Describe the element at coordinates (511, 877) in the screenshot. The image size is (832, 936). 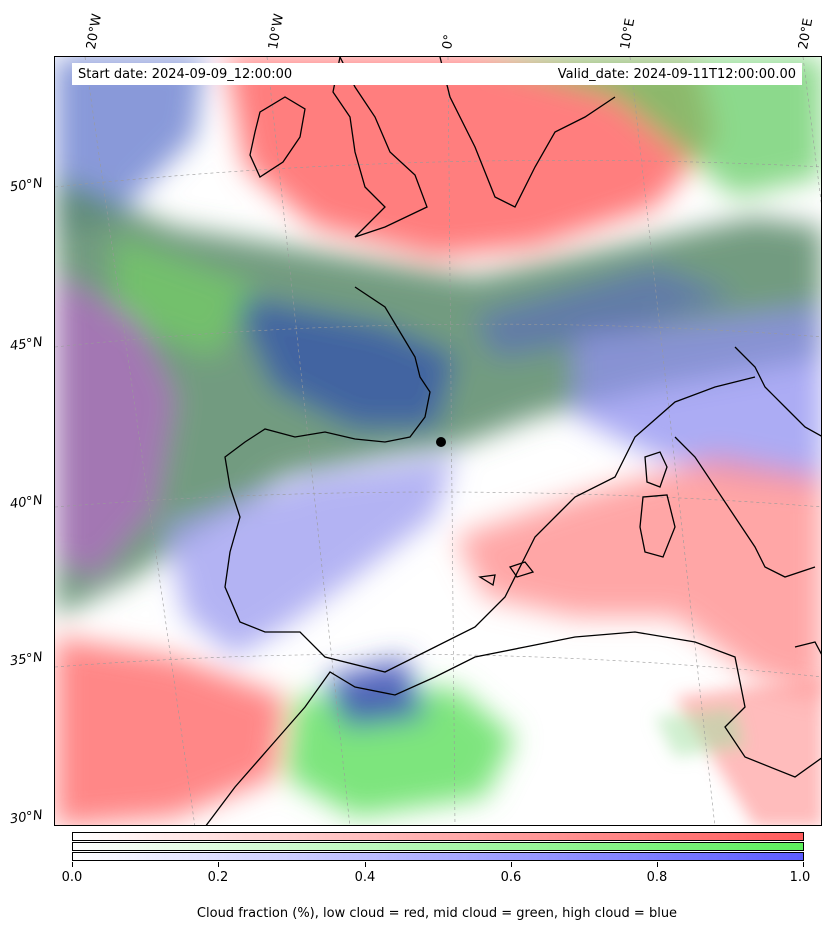
I see `colorbar-tick-label: 0.6` at that location.